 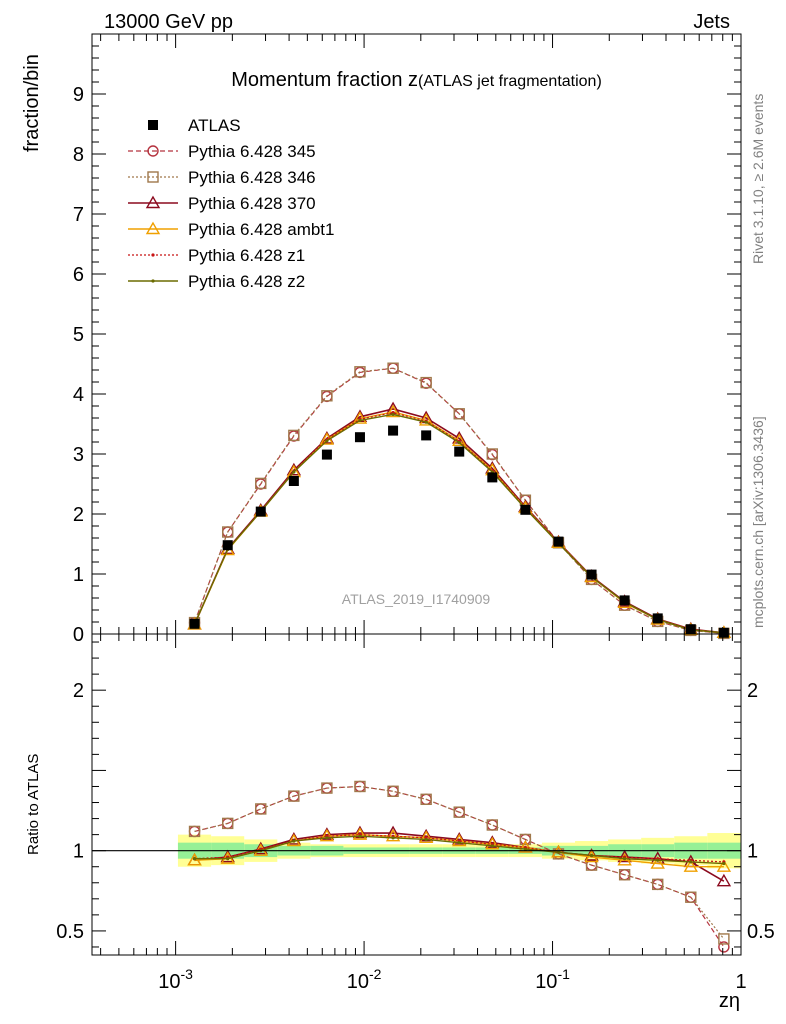 I want to click on legend-label: ATLAS, so click(x=214, y=125).